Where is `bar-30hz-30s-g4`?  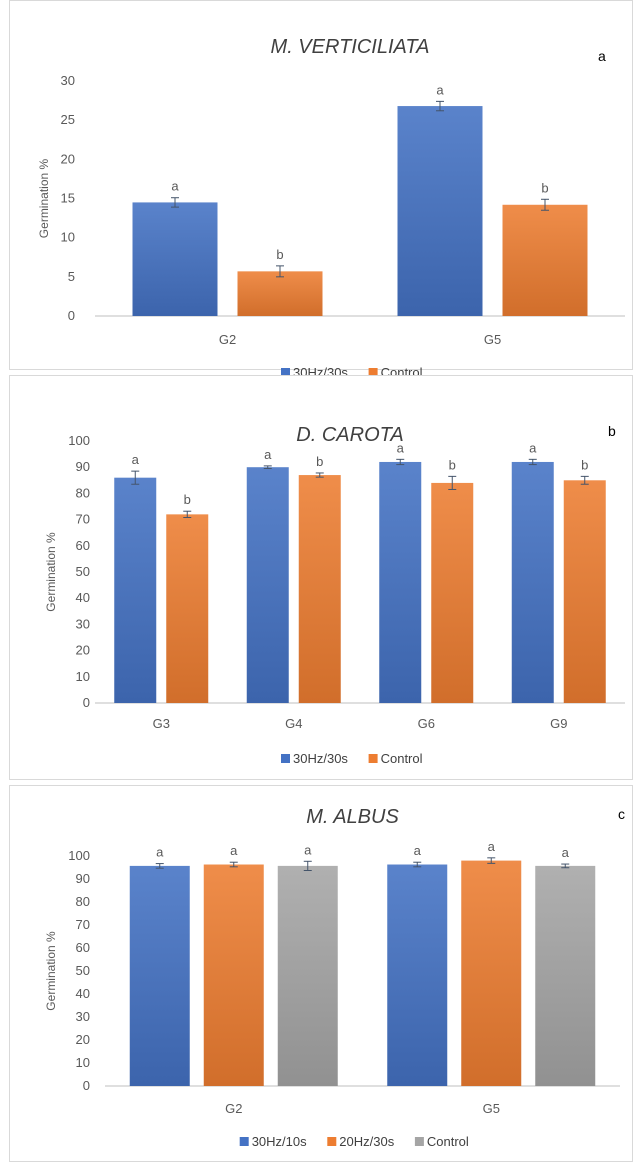
bar-30hz-30s-g4 is located at coordinates (267, 585).